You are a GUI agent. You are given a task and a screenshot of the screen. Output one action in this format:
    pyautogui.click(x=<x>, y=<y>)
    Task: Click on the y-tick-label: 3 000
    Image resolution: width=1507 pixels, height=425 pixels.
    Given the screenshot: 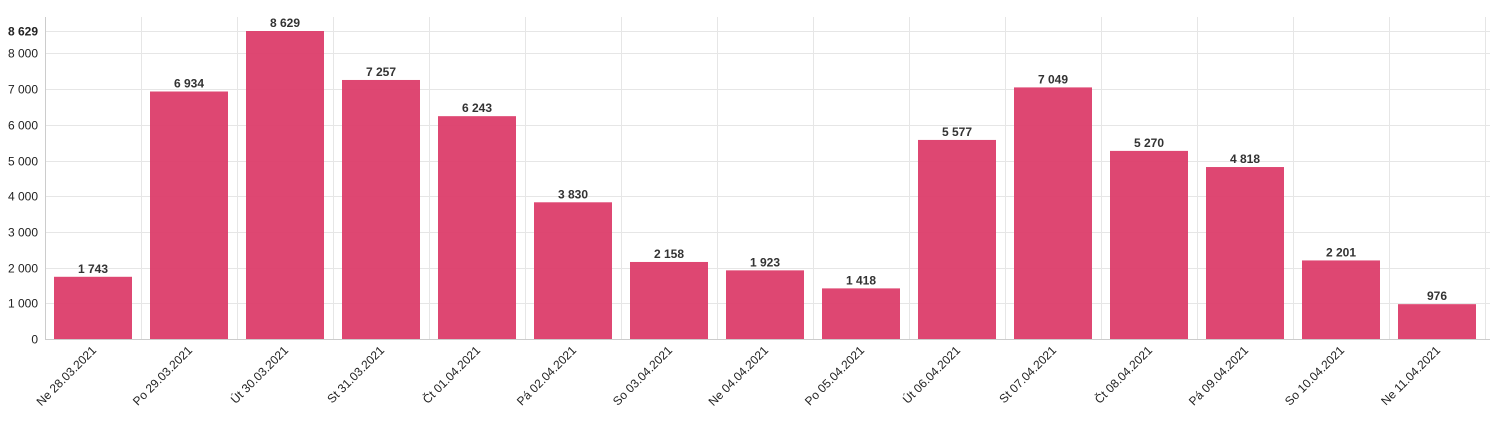 What is the action you would take?
    pyautogui.click(x=23, y=233)
    